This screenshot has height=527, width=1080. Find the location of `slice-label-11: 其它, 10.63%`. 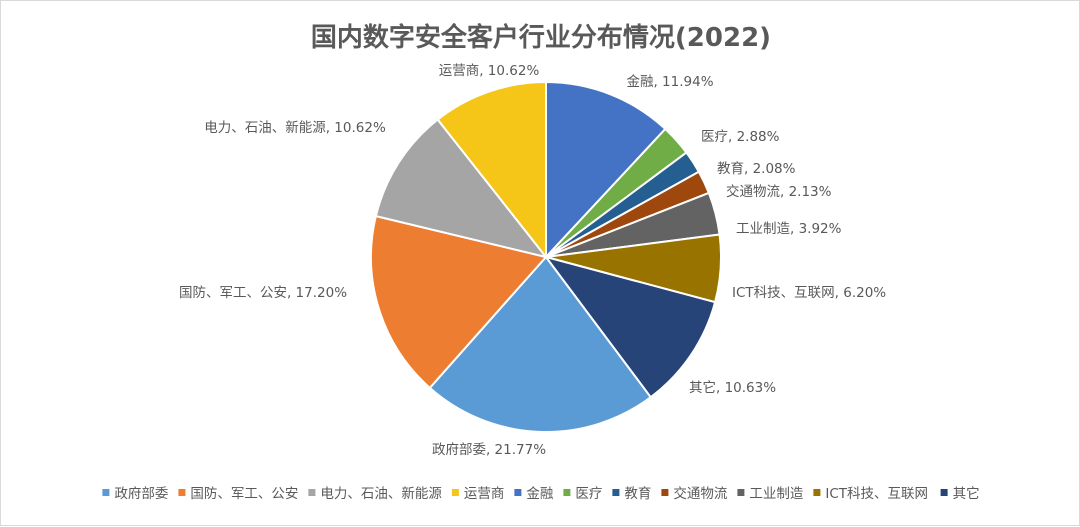

slice-label-11: 其它, 10.63% is located at coordinates (732, 387).